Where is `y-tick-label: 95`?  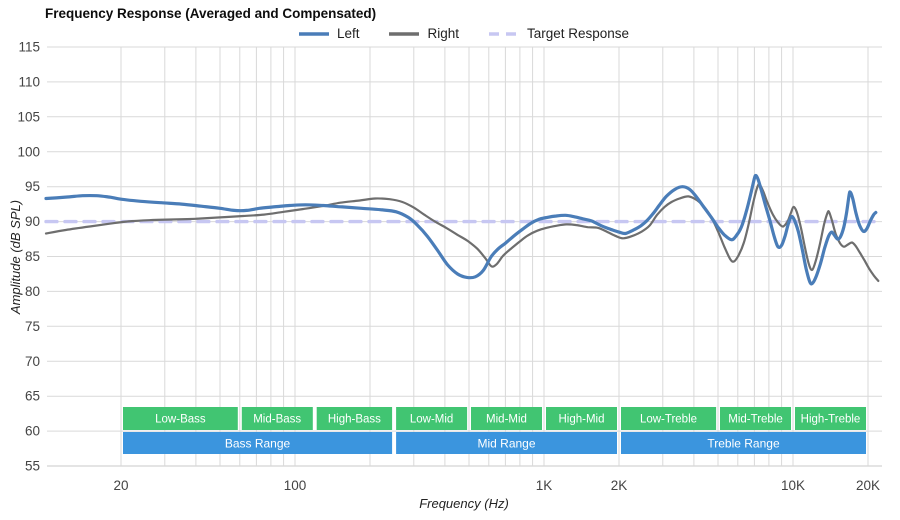 y-tick-label: 95 is located at coordinates (32, 186).